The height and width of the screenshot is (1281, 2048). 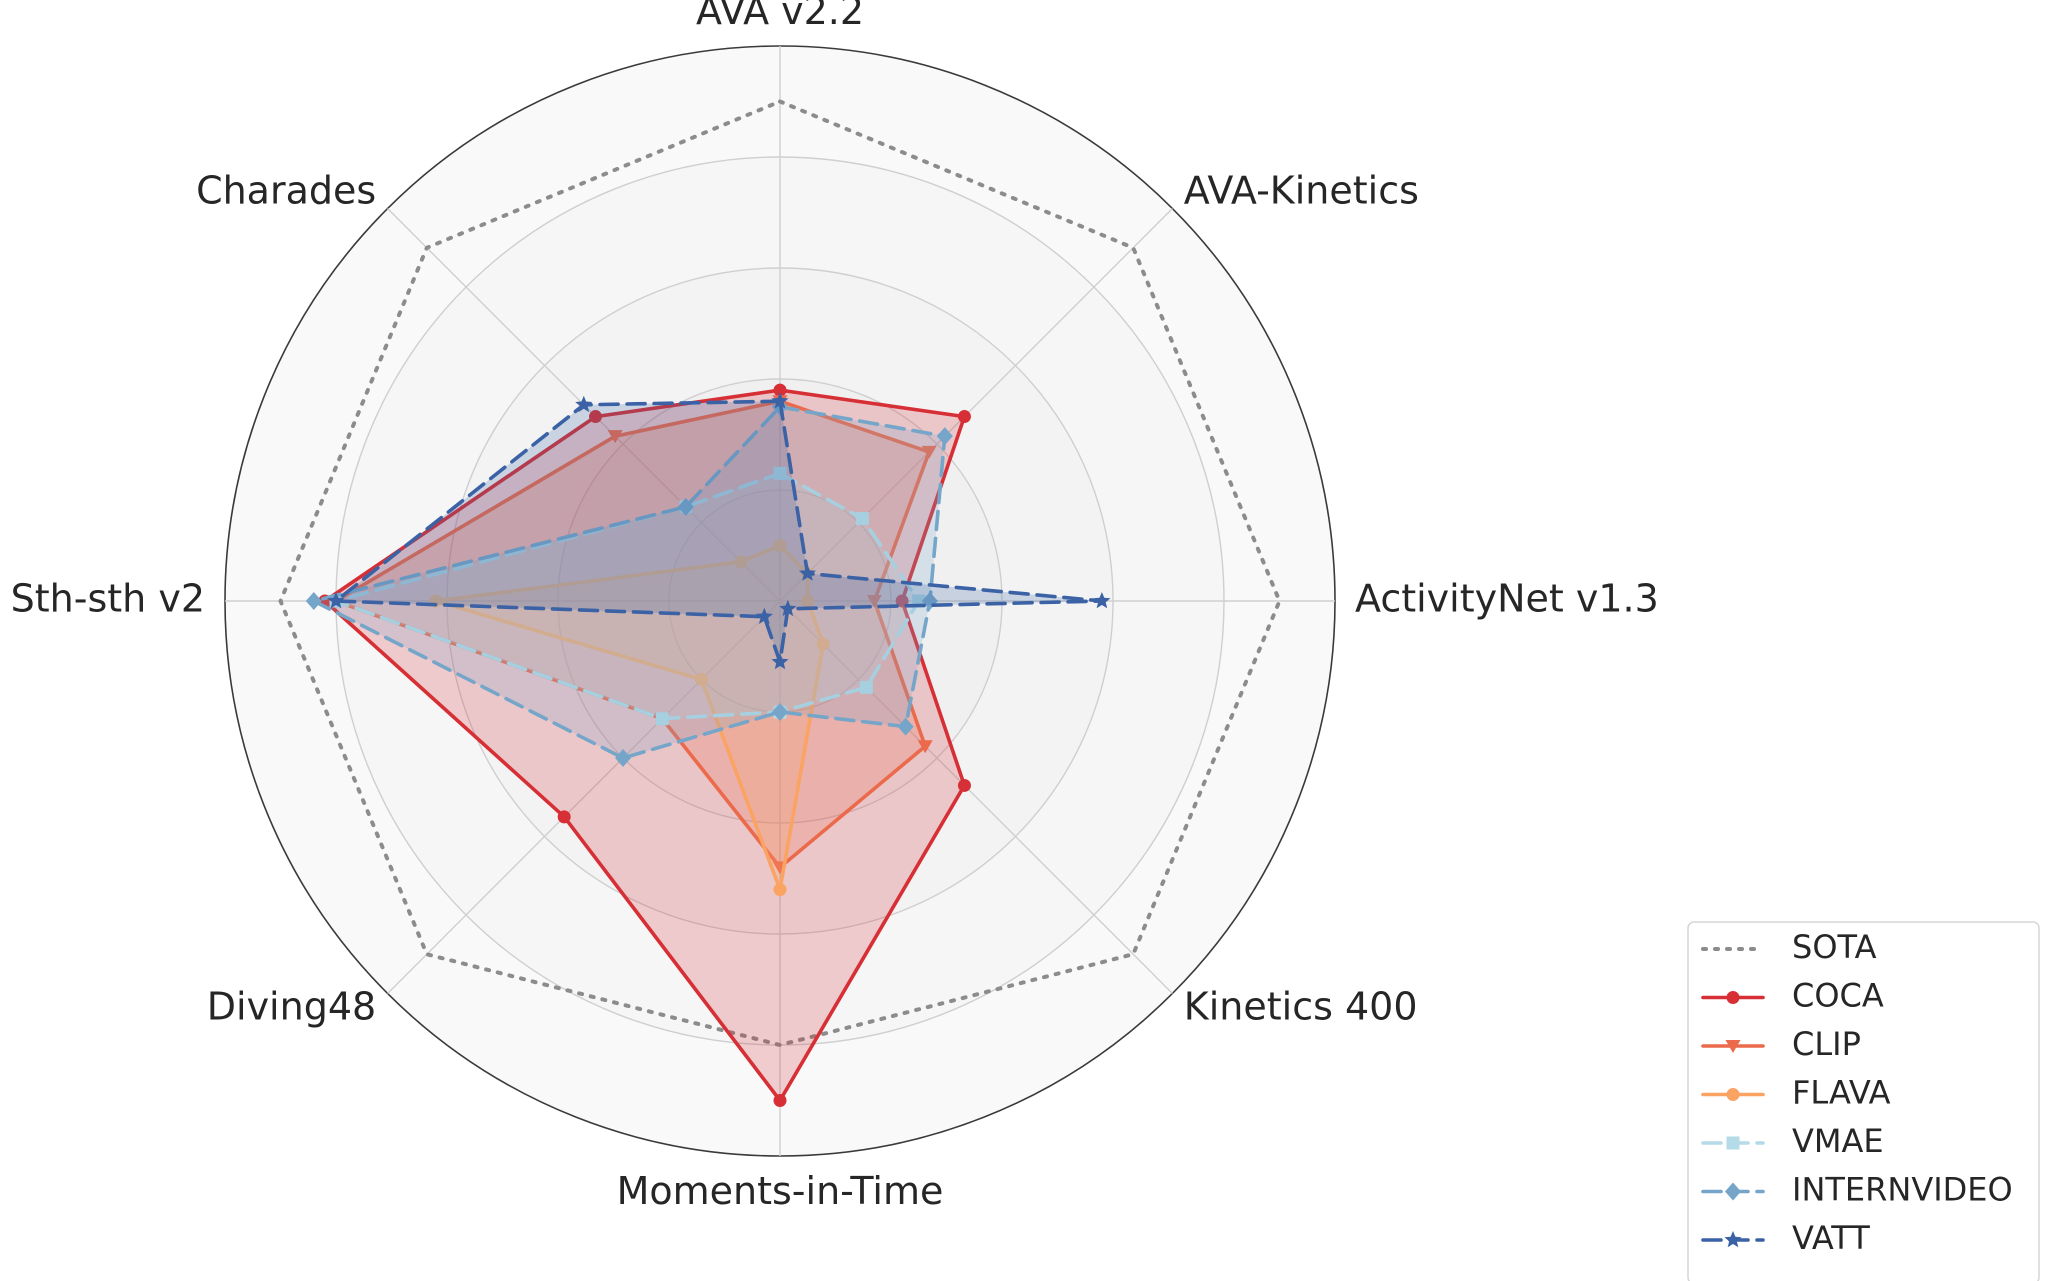 I want to click on legend-marker-internvideo, so click(x=1733, y=1191).